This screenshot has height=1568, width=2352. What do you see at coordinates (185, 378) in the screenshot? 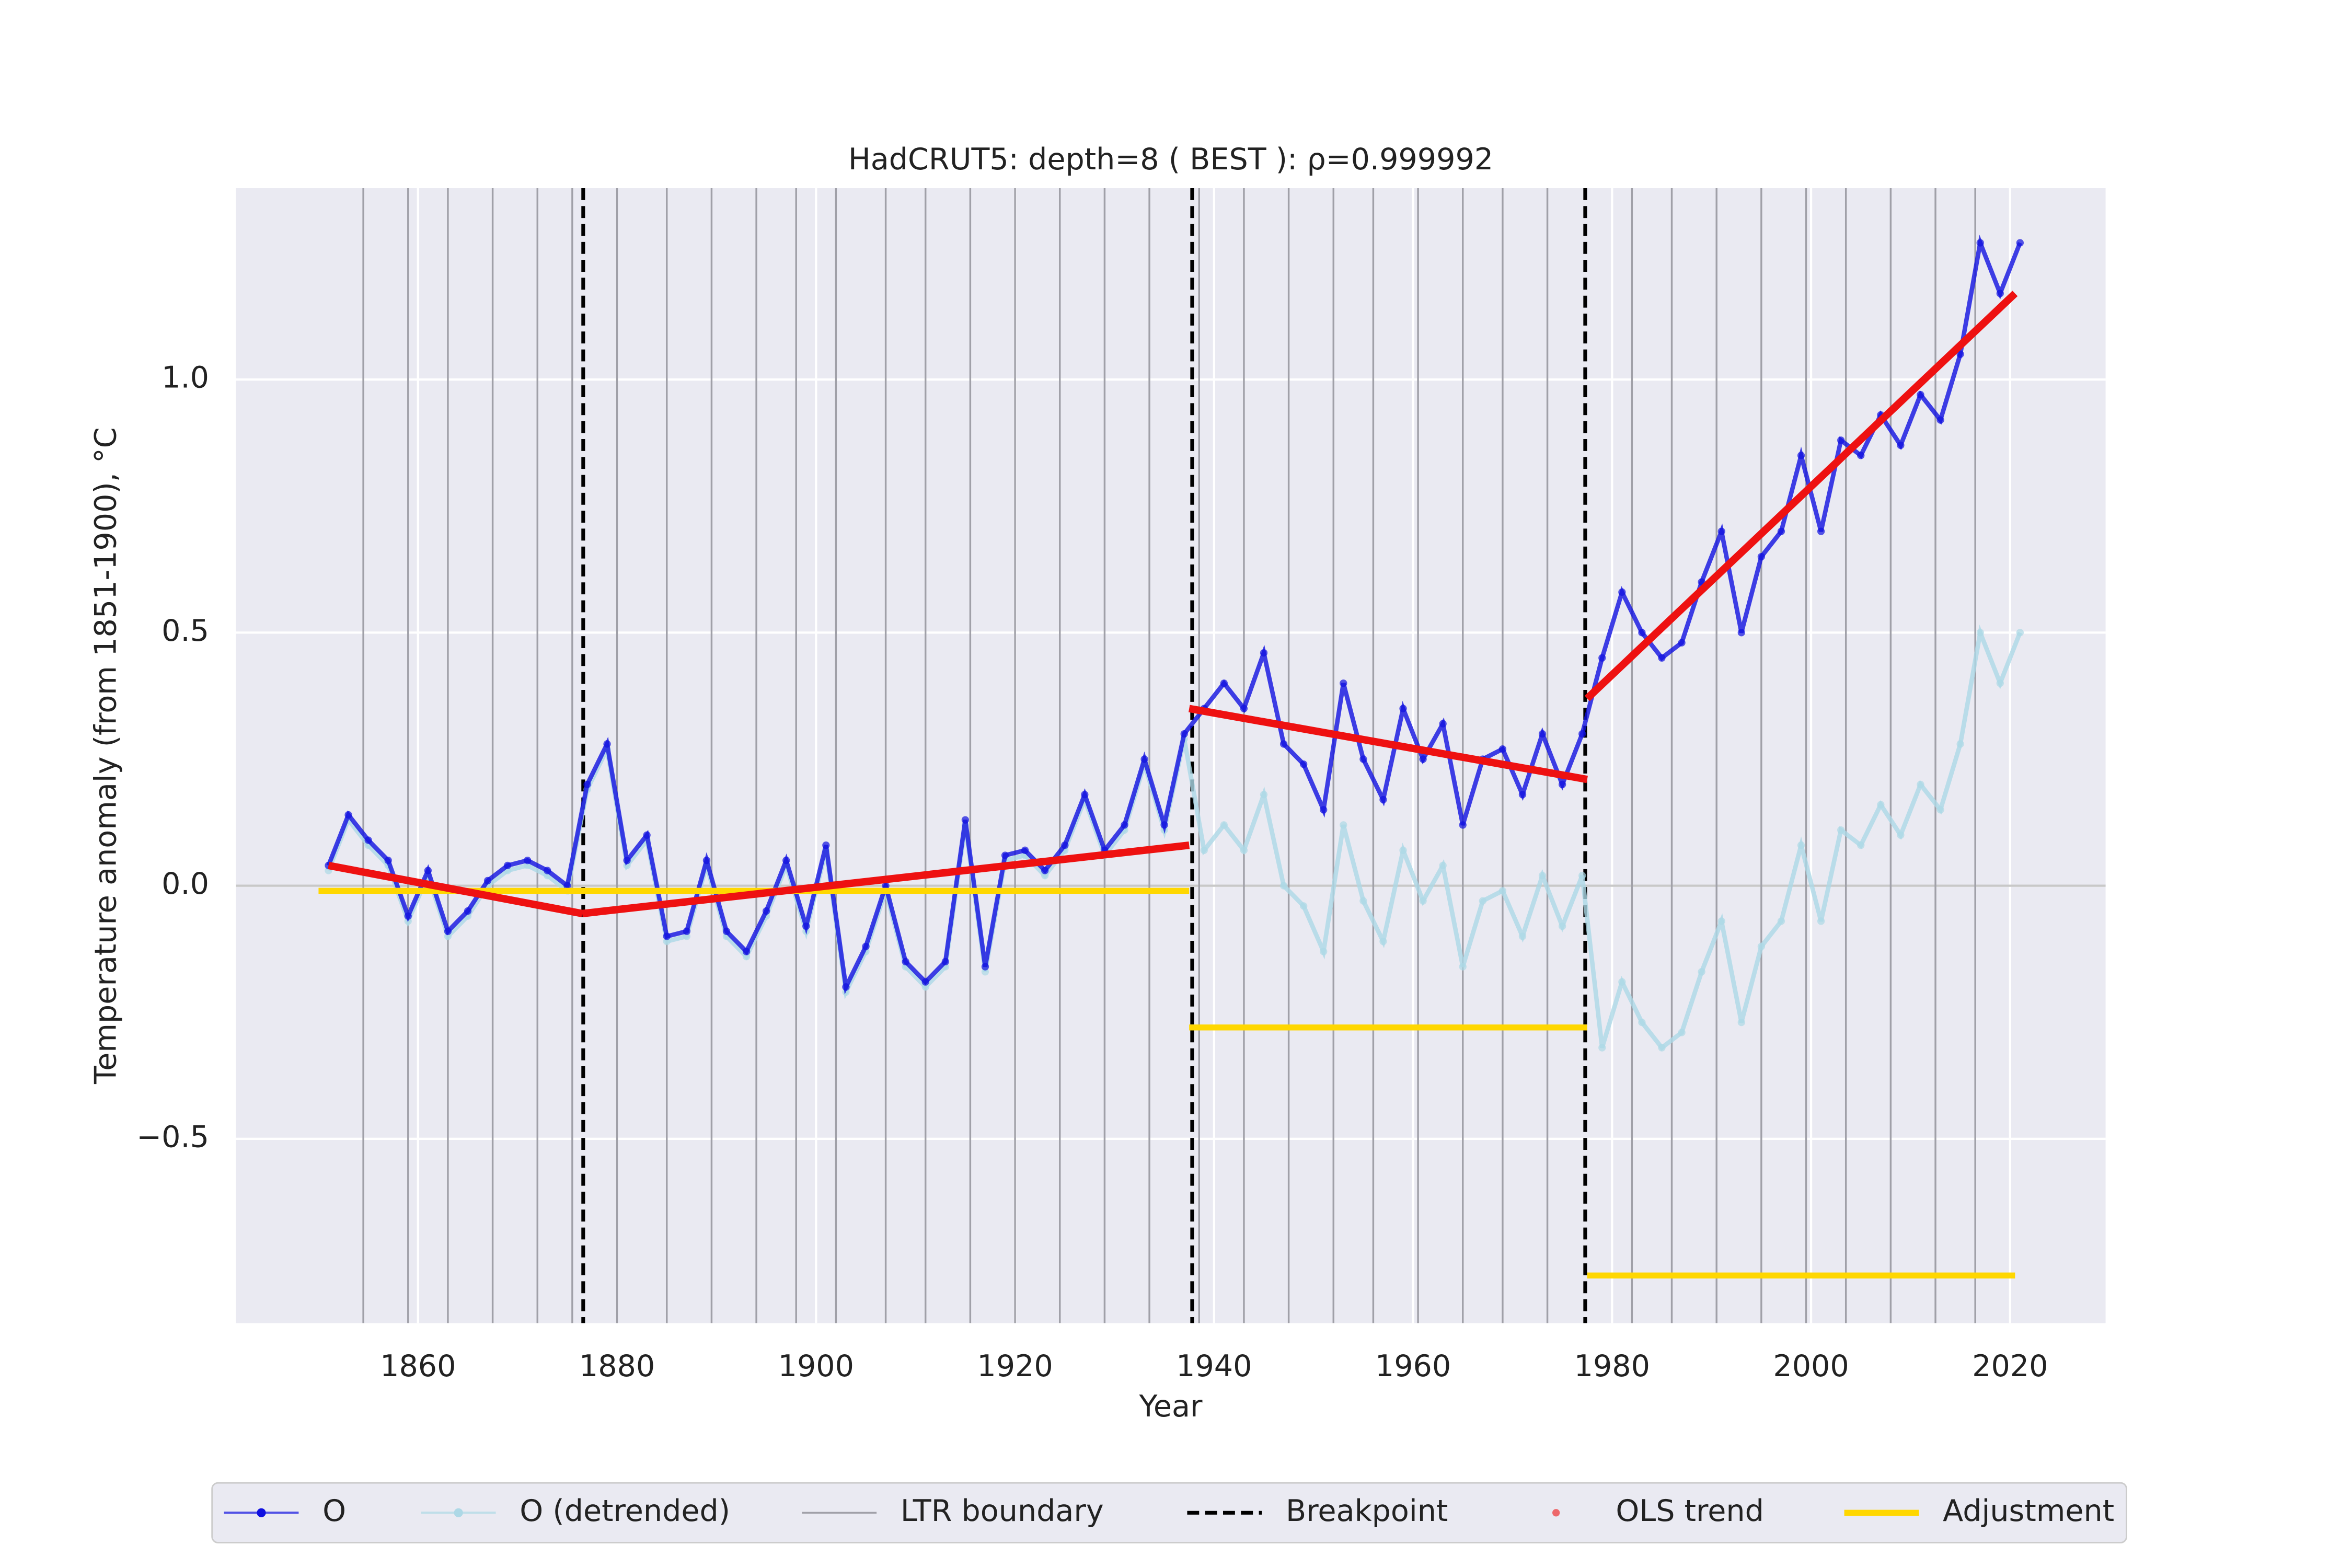
I see `y-tick-label: 1.0` at bounding box center [185, 378].